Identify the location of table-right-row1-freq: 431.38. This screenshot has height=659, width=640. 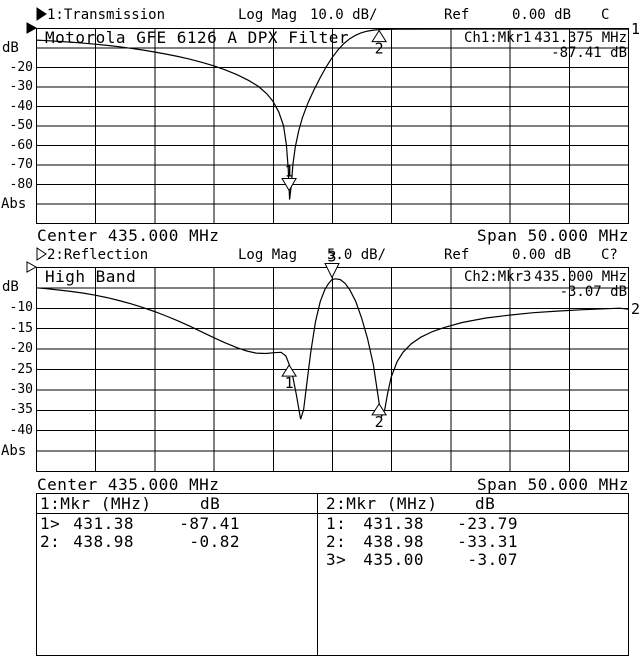
(393, 523).